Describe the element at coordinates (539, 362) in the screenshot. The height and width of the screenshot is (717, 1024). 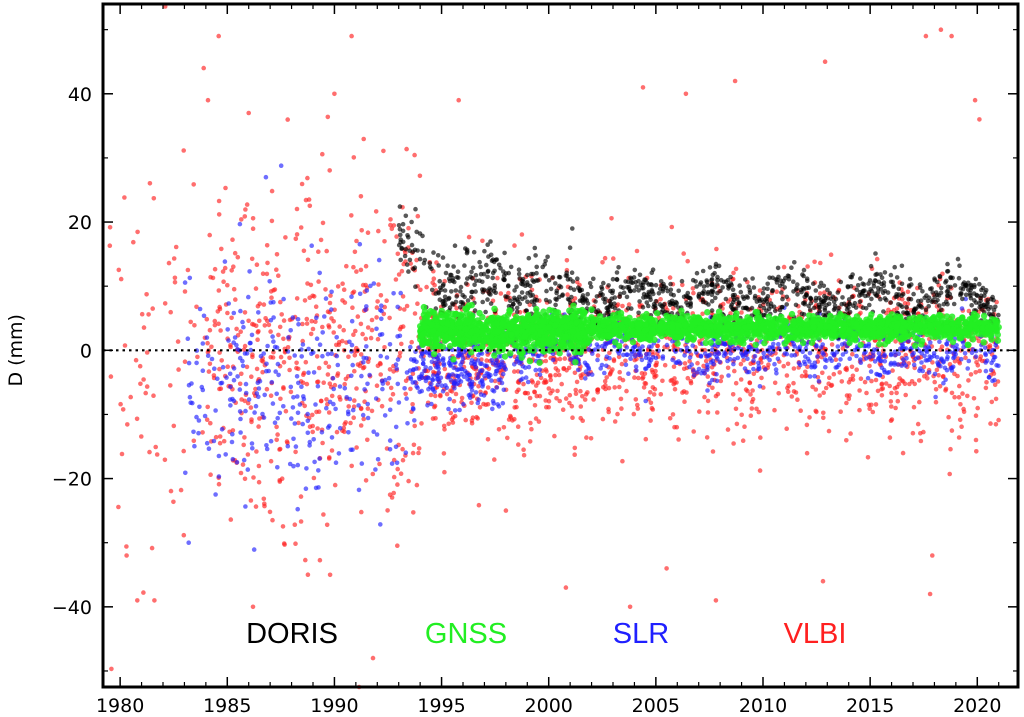
I see `point-gnss` at that location.